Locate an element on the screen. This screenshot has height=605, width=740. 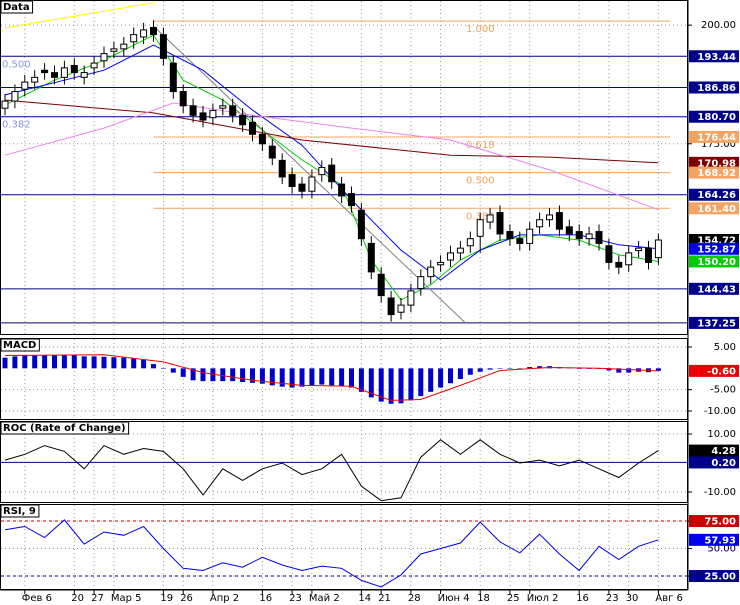
x-tick-label: Май 2 is located at coordinates (324, 598).